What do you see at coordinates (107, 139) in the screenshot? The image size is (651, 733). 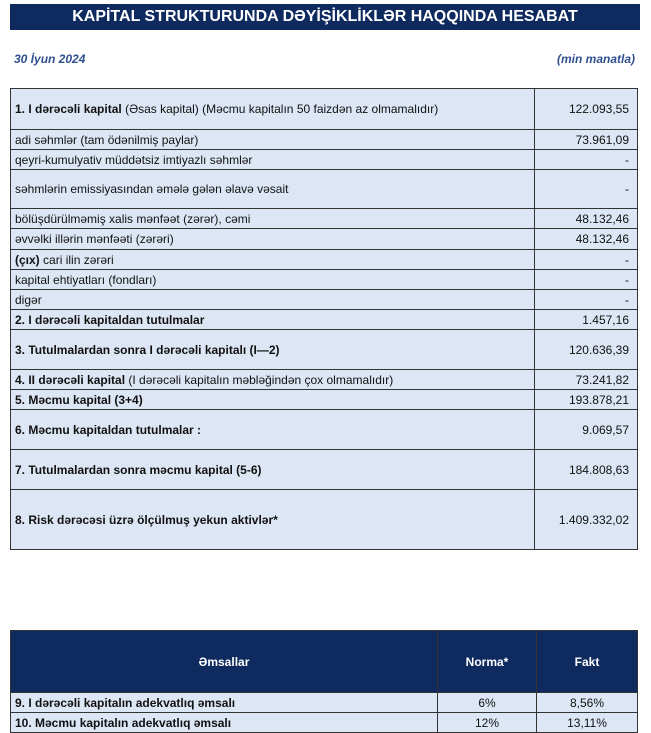 I see `row-label-text: adi səhmlər (tam ödənilmiş paylar)` at bounding box center [107, 139].